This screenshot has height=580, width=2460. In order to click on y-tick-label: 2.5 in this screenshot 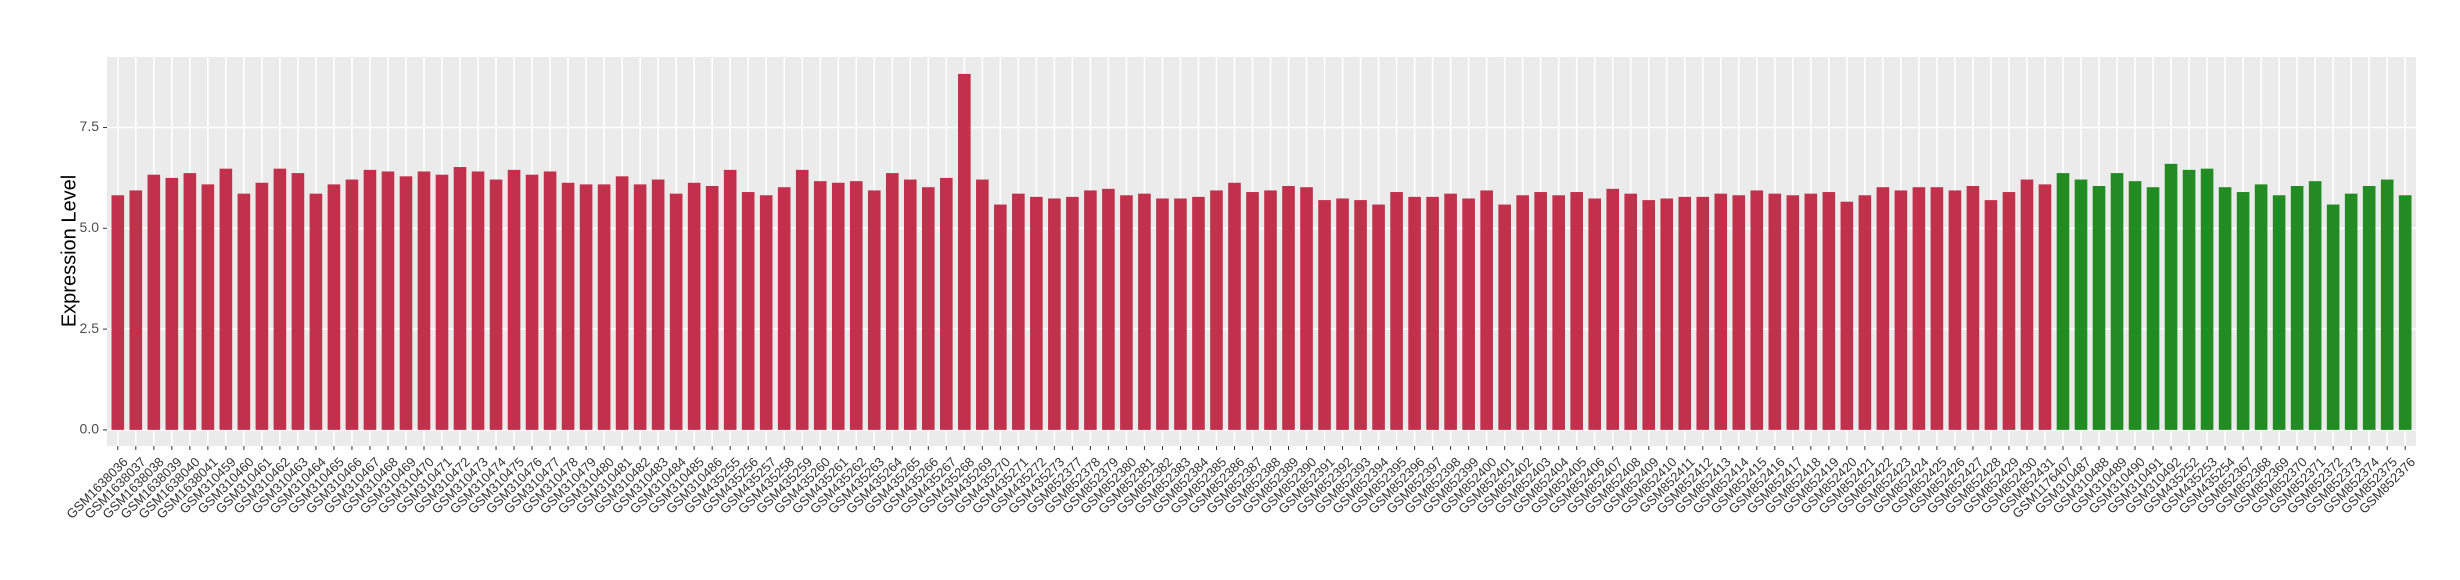, I will do `click(90, 328)`.